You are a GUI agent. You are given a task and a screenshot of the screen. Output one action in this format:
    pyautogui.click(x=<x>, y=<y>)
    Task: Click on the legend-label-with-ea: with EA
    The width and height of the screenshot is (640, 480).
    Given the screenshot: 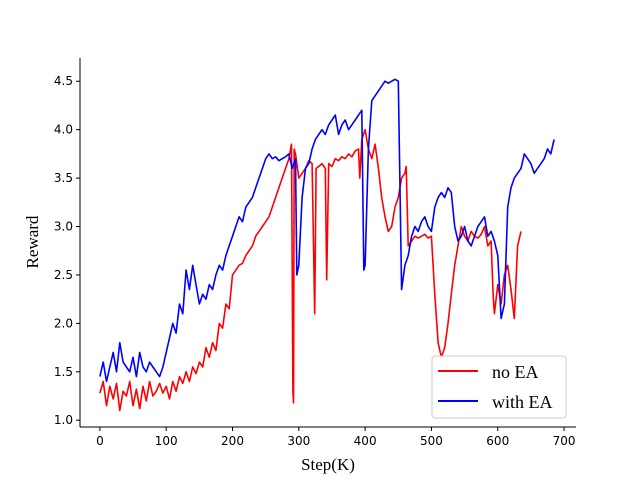 What is the action you would take?
    pyautogui.click(x=522, y=402)
    